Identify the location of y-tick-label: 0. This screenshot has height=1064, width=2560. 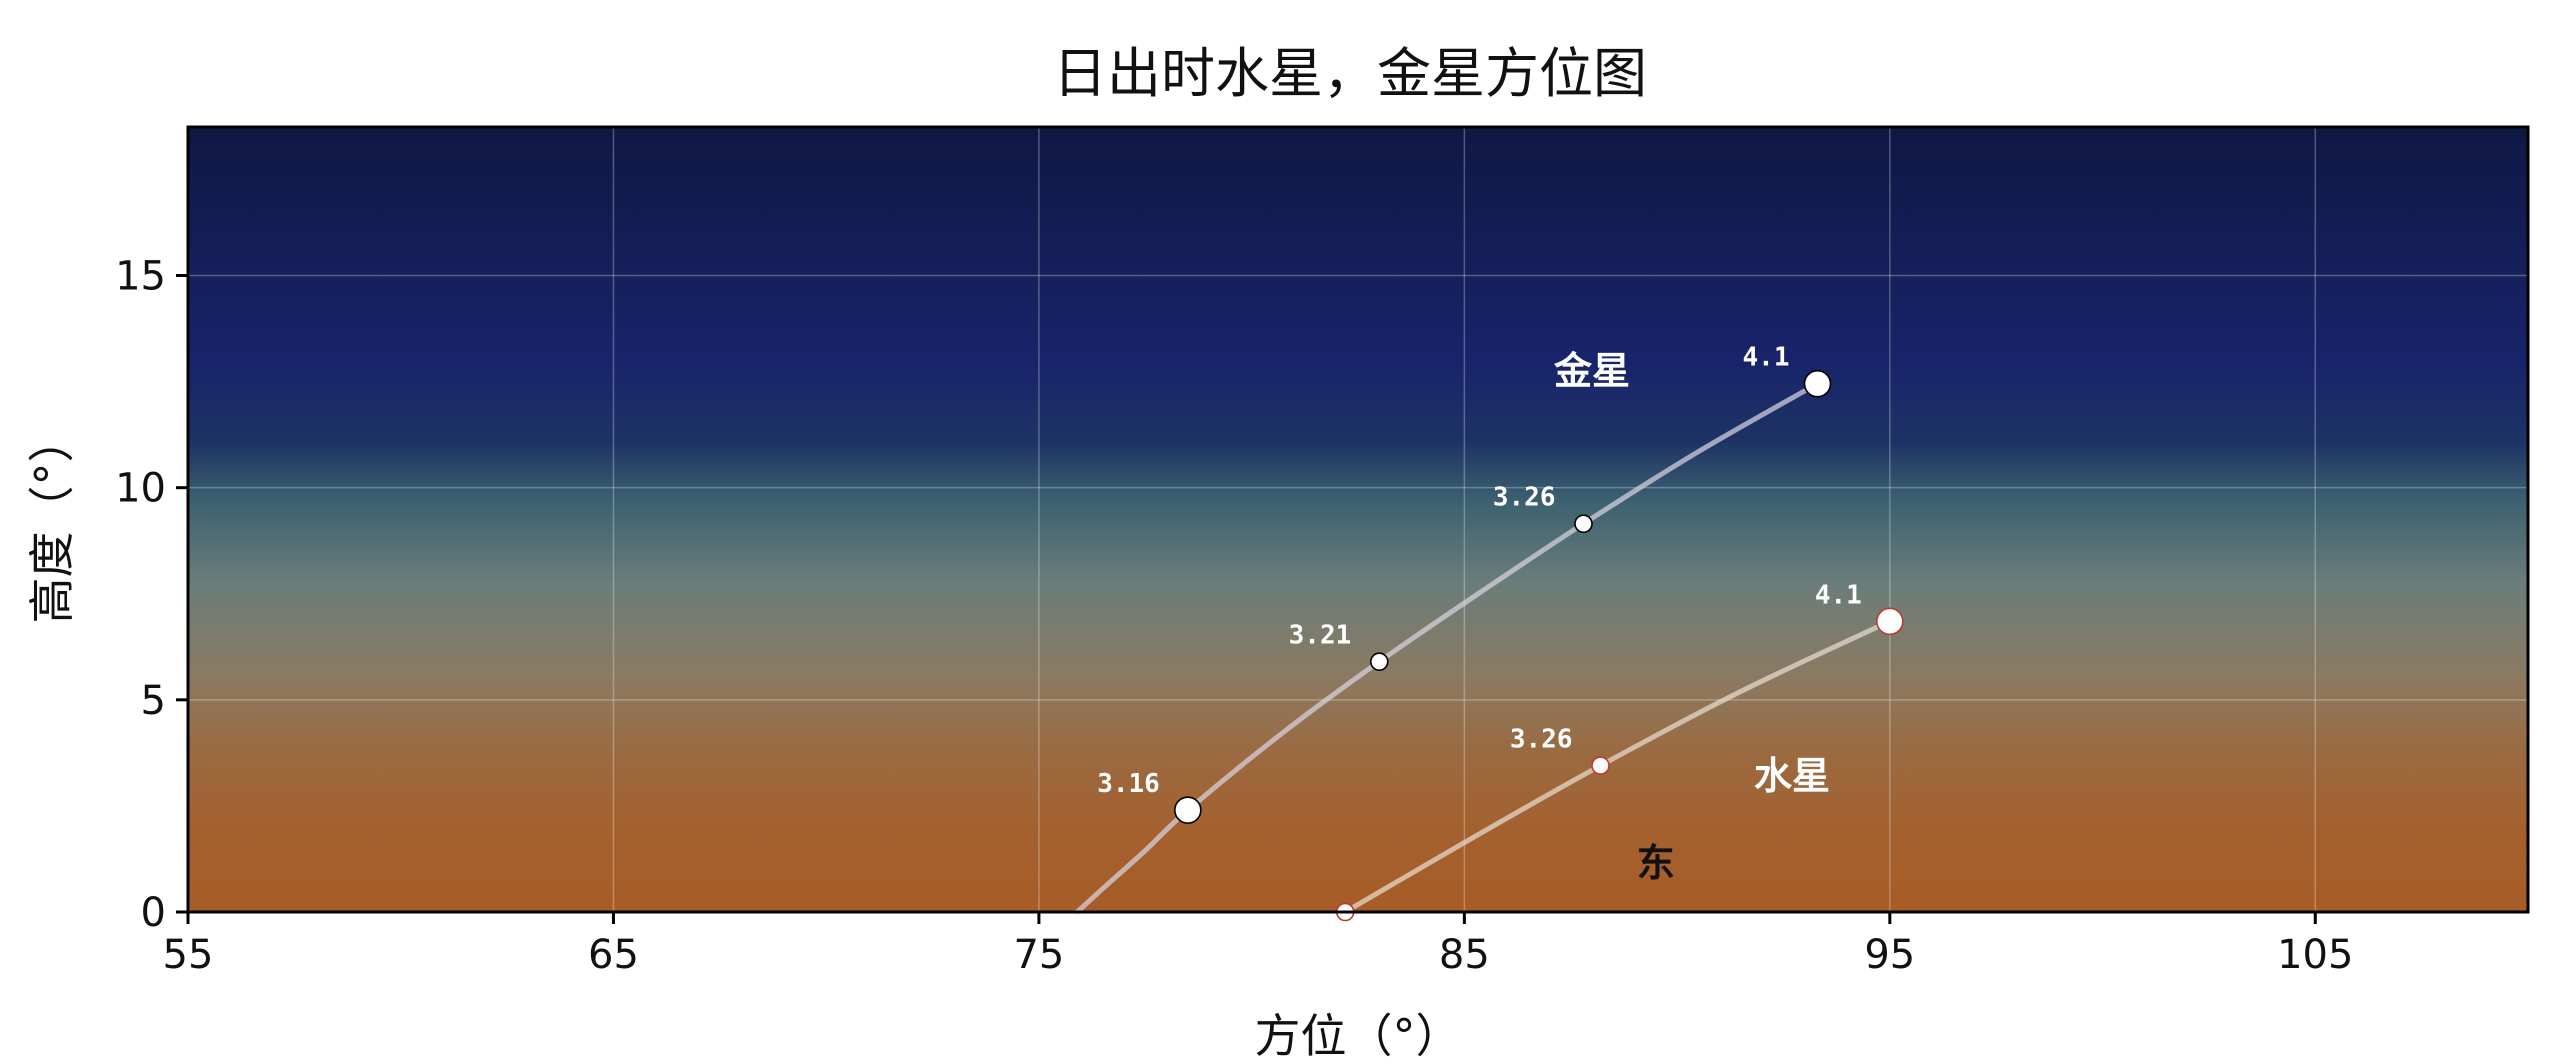
(153, 913).